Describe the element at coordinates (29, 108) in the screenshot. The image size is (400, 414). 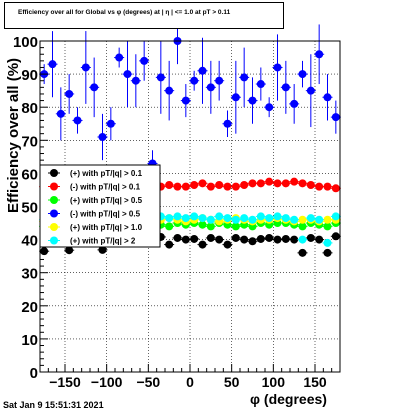
I see `y-tick-label: 80` at that location.